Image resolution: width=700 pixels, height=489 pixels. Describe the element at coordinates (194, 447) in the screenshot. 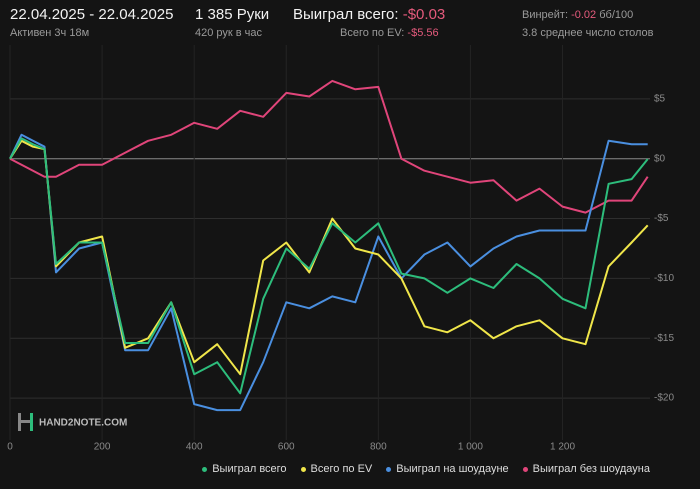

I see `x-tick-label: 400` at that location.